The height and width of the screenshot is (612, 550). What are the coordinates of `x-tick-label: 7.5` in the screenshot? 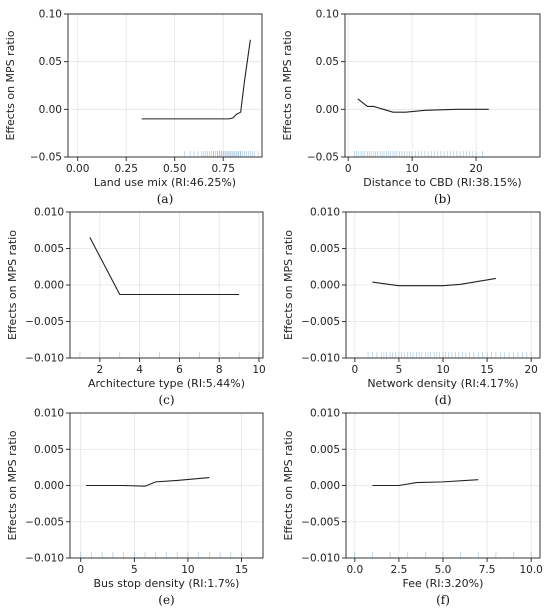 It's located at (487, 570).